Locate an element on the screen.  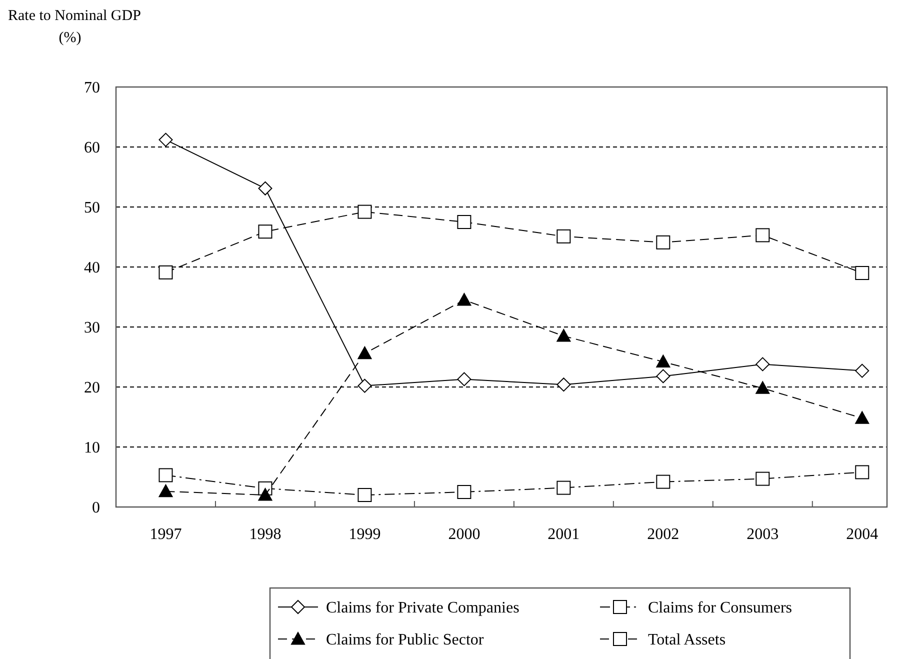
x-tick-label: 2004 is located at coordinates (862, 534).